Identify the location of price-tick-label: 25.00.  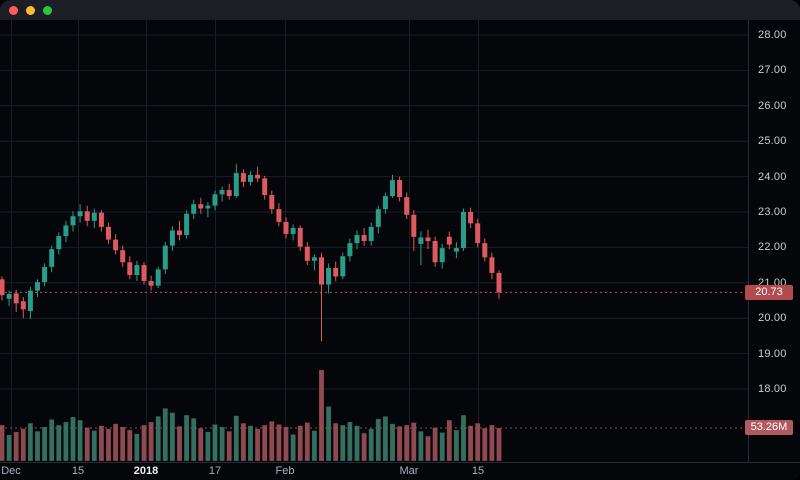
(772, 141).